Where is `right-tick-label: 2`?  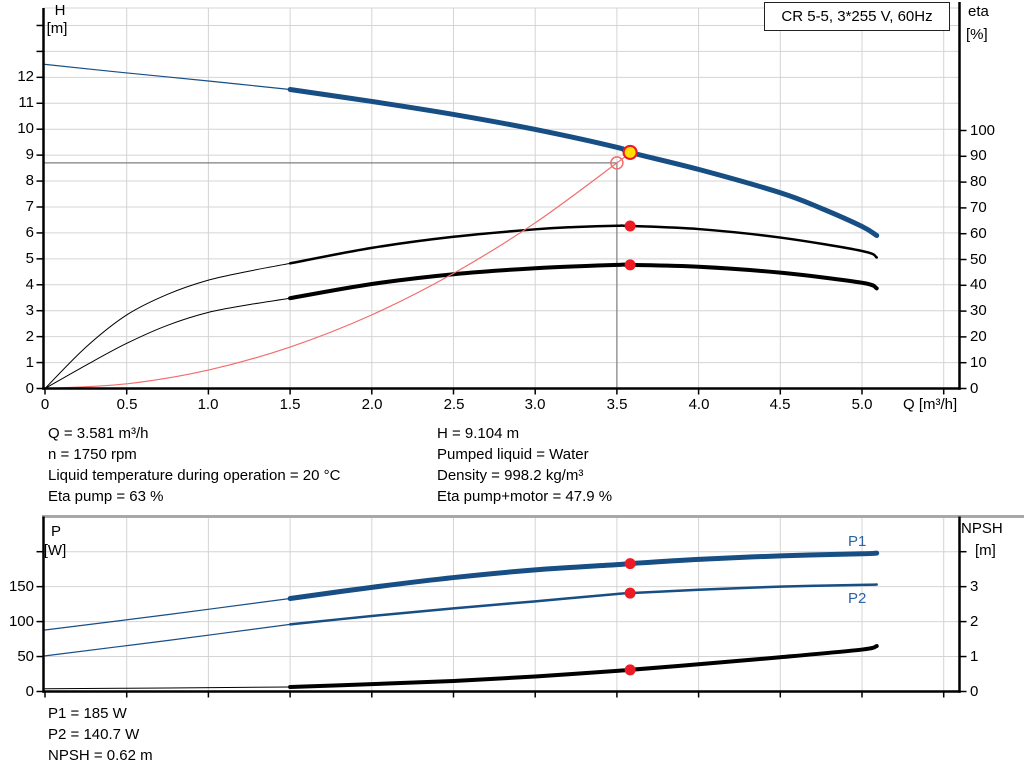
right-tick-label: 2 is located at coordinates (974, 621).